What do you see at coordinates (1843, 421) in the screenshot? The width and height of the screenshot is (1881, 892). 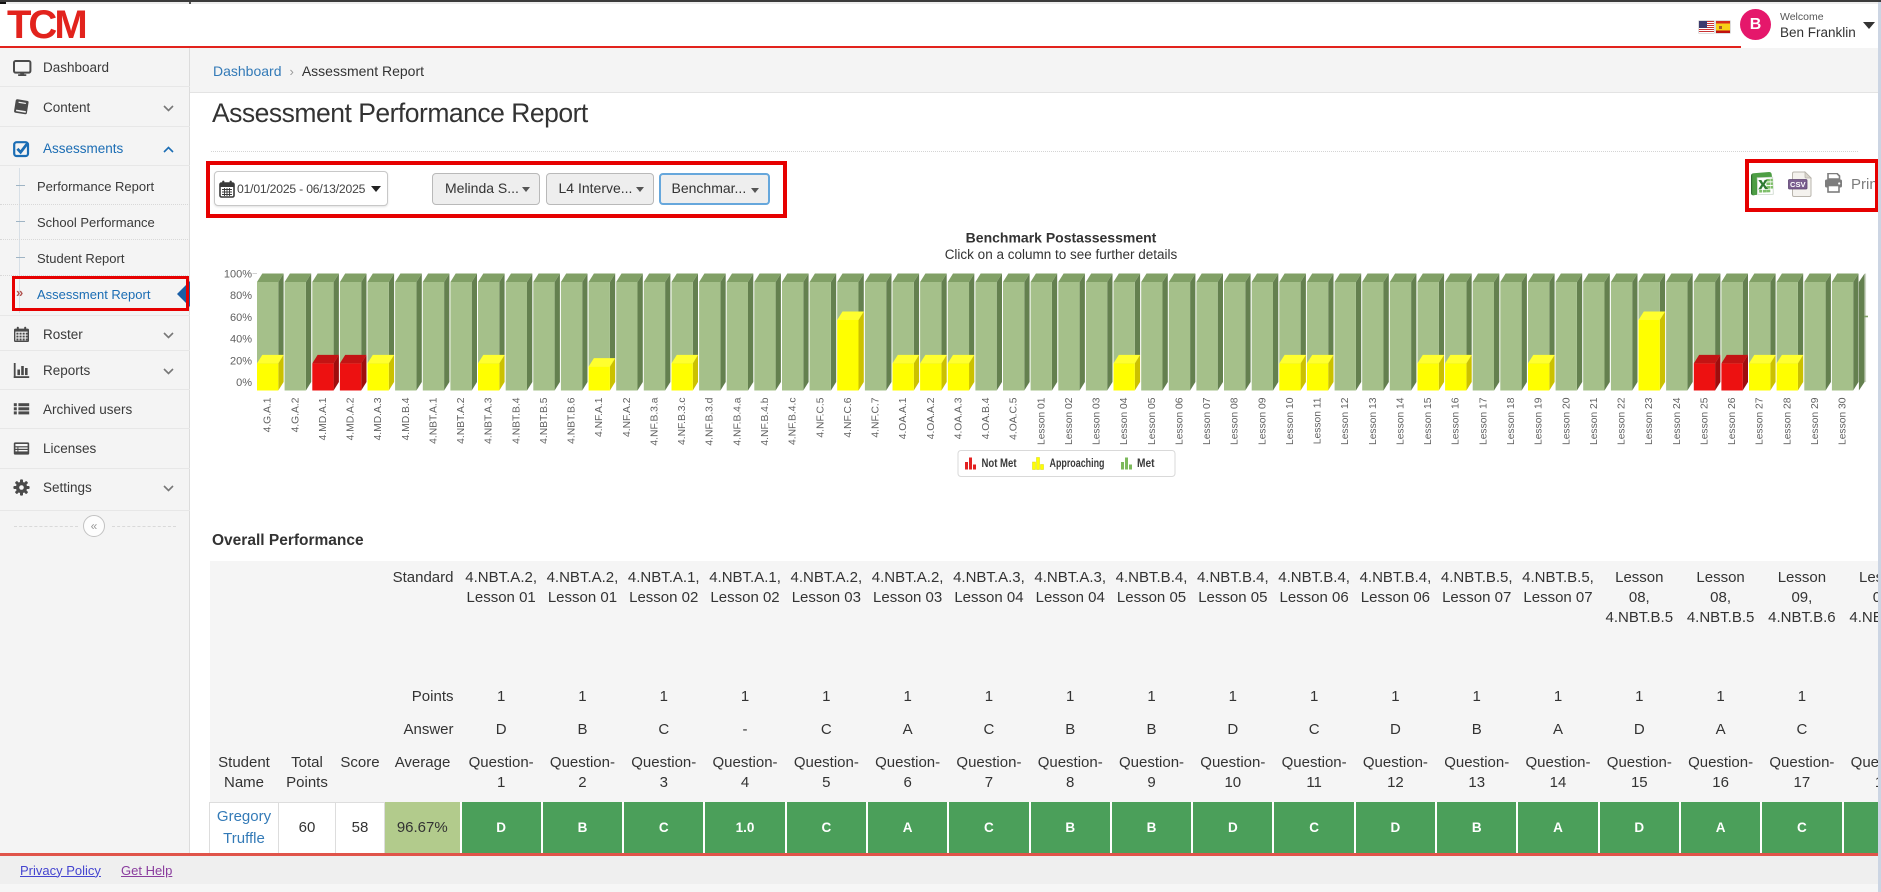 I see `svg-text: Lesson 30` at bounding box center [1843, 421].